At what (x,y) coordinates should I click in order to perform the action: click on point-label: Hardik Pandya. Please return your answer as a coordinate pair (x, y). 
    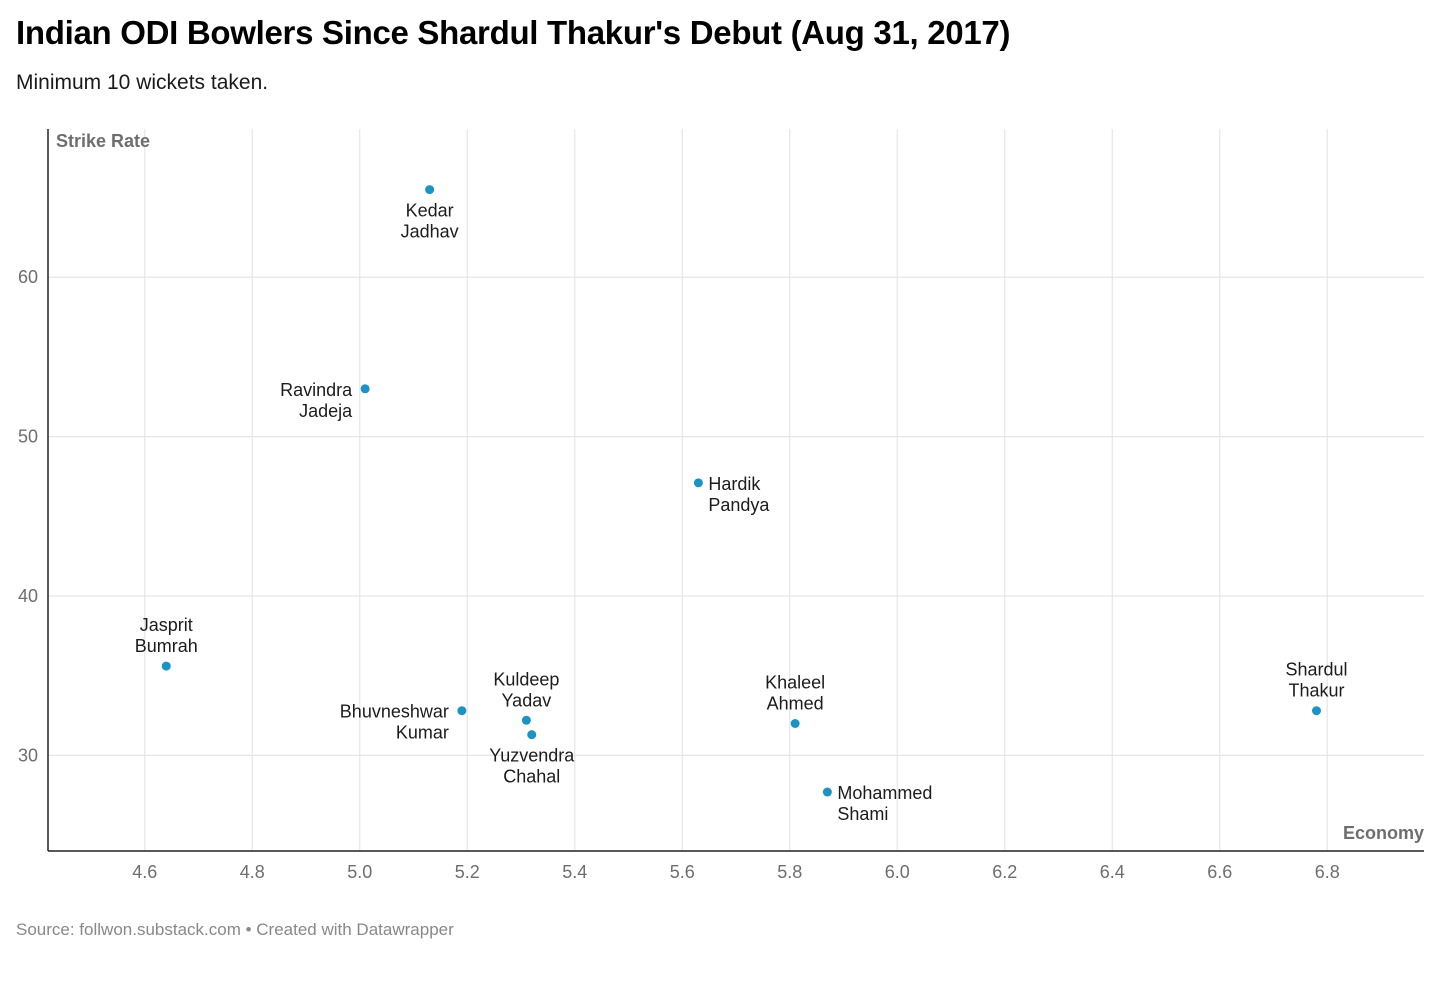
    Looking at the image, I should click on (739, 494).